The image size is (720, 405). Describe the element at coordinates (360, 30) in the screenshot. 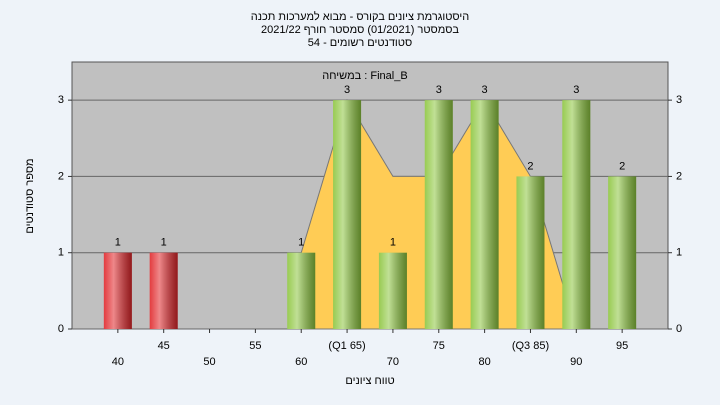

I see `title-line: בסמסטר (01/2021) סמסטר חורף 2021/22` at that location.